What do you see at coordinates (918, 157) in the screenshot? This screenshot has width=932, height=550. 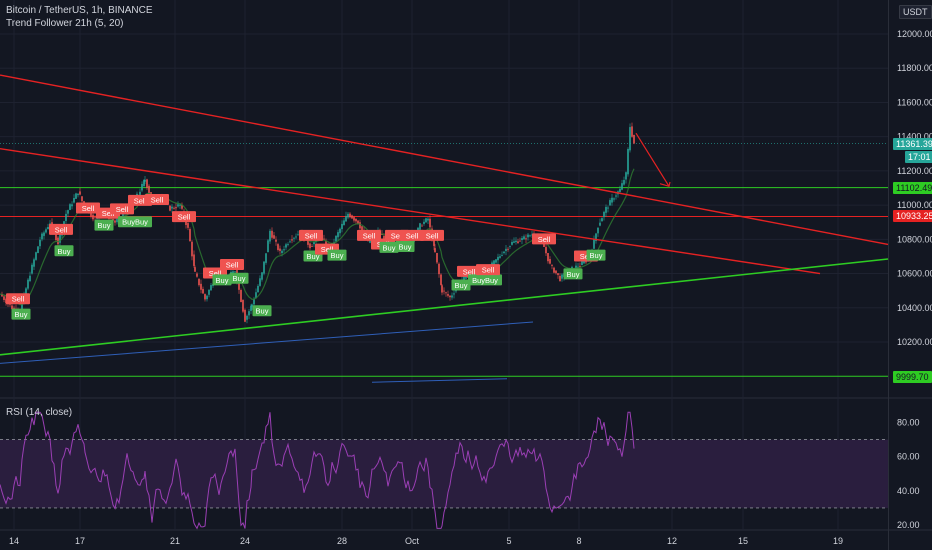 I see `countdown-tag: 17:01` at bounding box center [918, 157].